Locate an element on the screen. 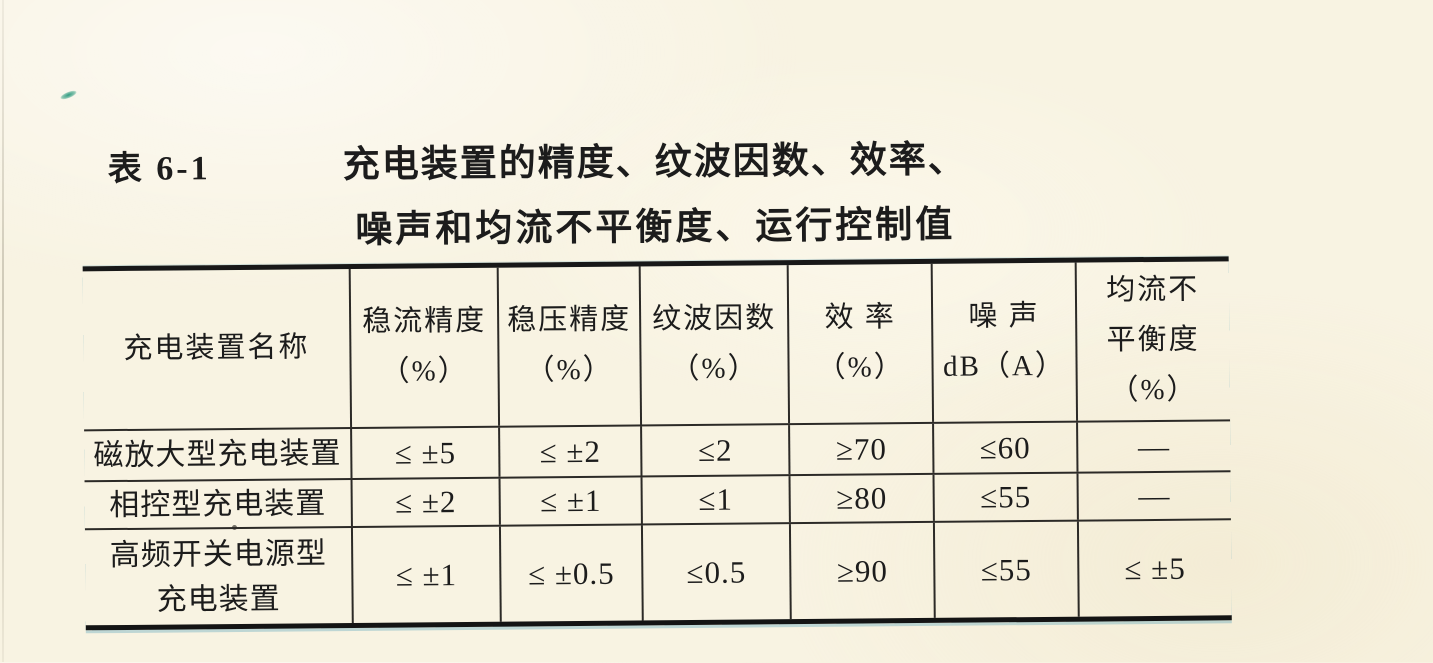 The width and height of the screenshot is (1433, 663). value-cell: ≤2 is located at coordinates (716, 450).